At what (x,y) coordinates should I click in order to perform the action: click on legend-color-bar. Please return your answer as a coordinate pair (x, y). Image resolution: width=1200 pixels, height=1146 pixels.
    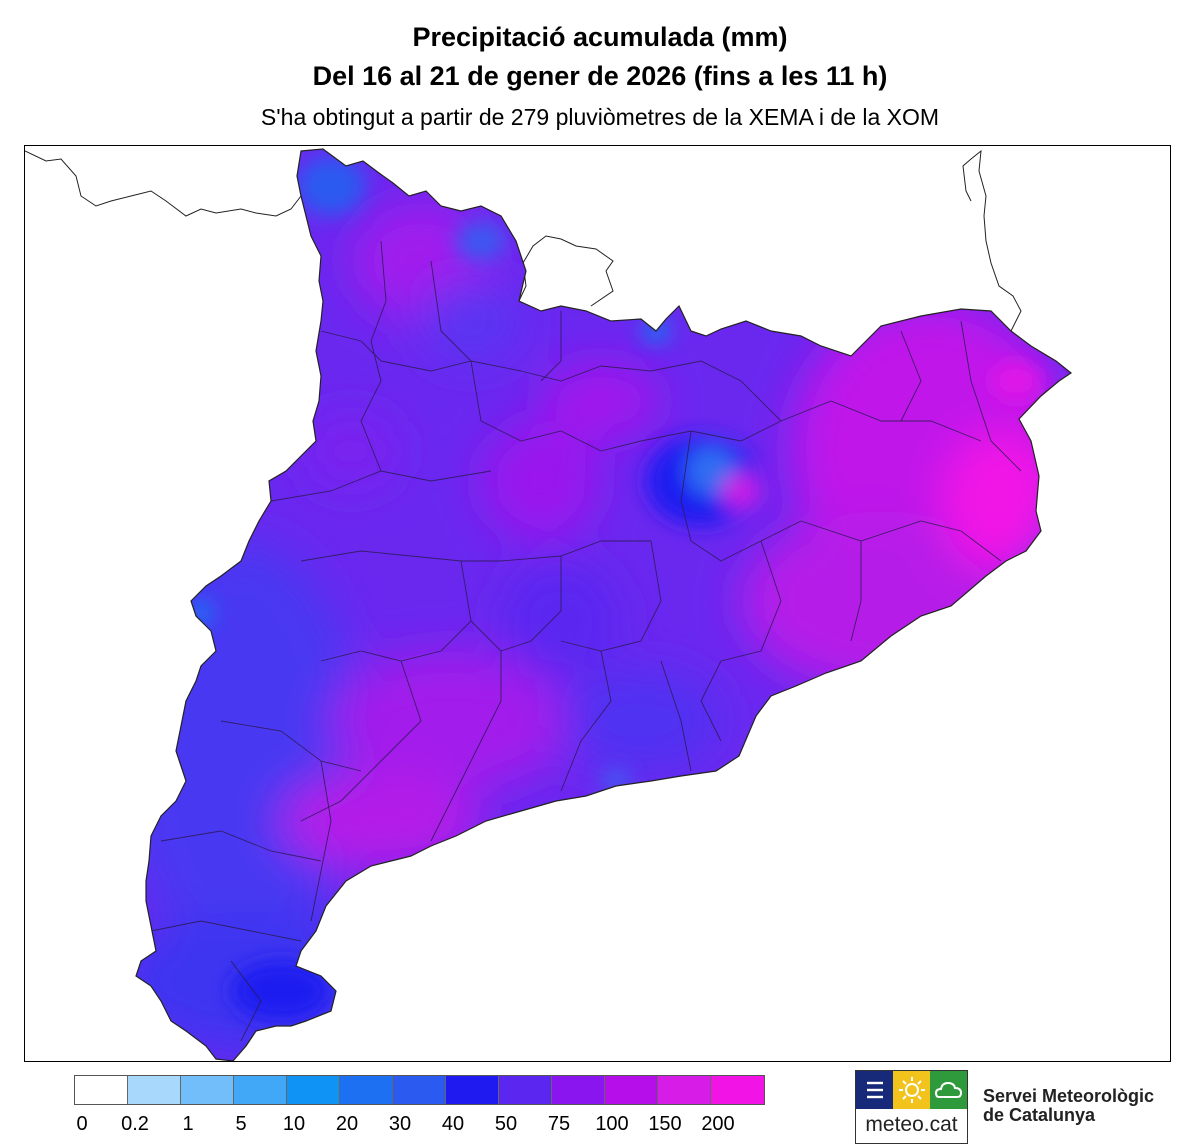
    Looking at the image, I should click on (419, 1090).